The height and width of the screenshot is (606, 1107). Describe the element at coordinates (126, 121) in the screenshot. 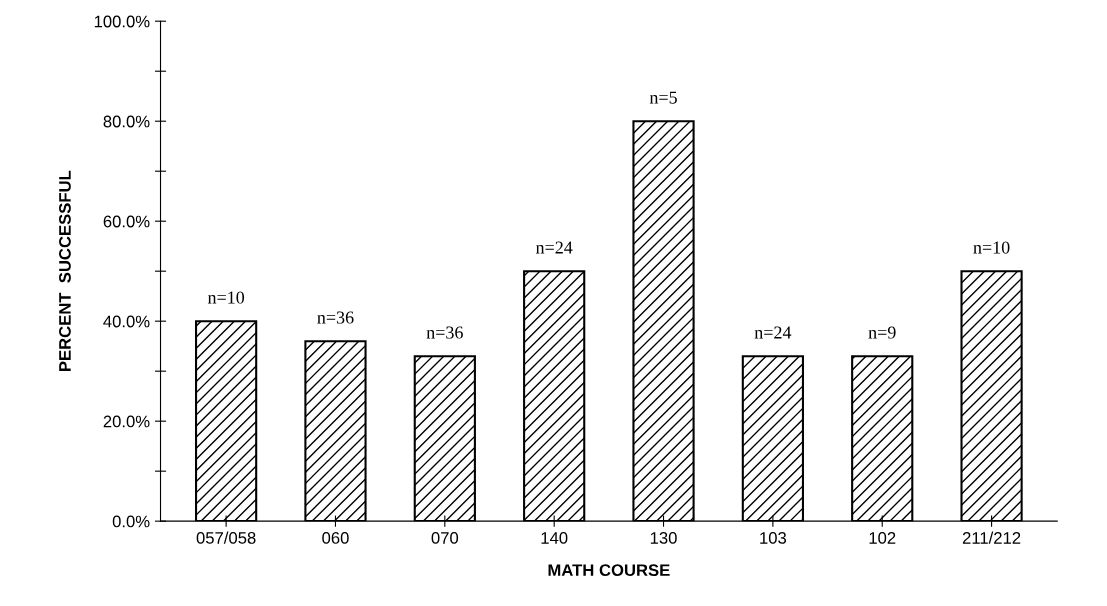

I see `y-tick-label: 80.0%` at that location.